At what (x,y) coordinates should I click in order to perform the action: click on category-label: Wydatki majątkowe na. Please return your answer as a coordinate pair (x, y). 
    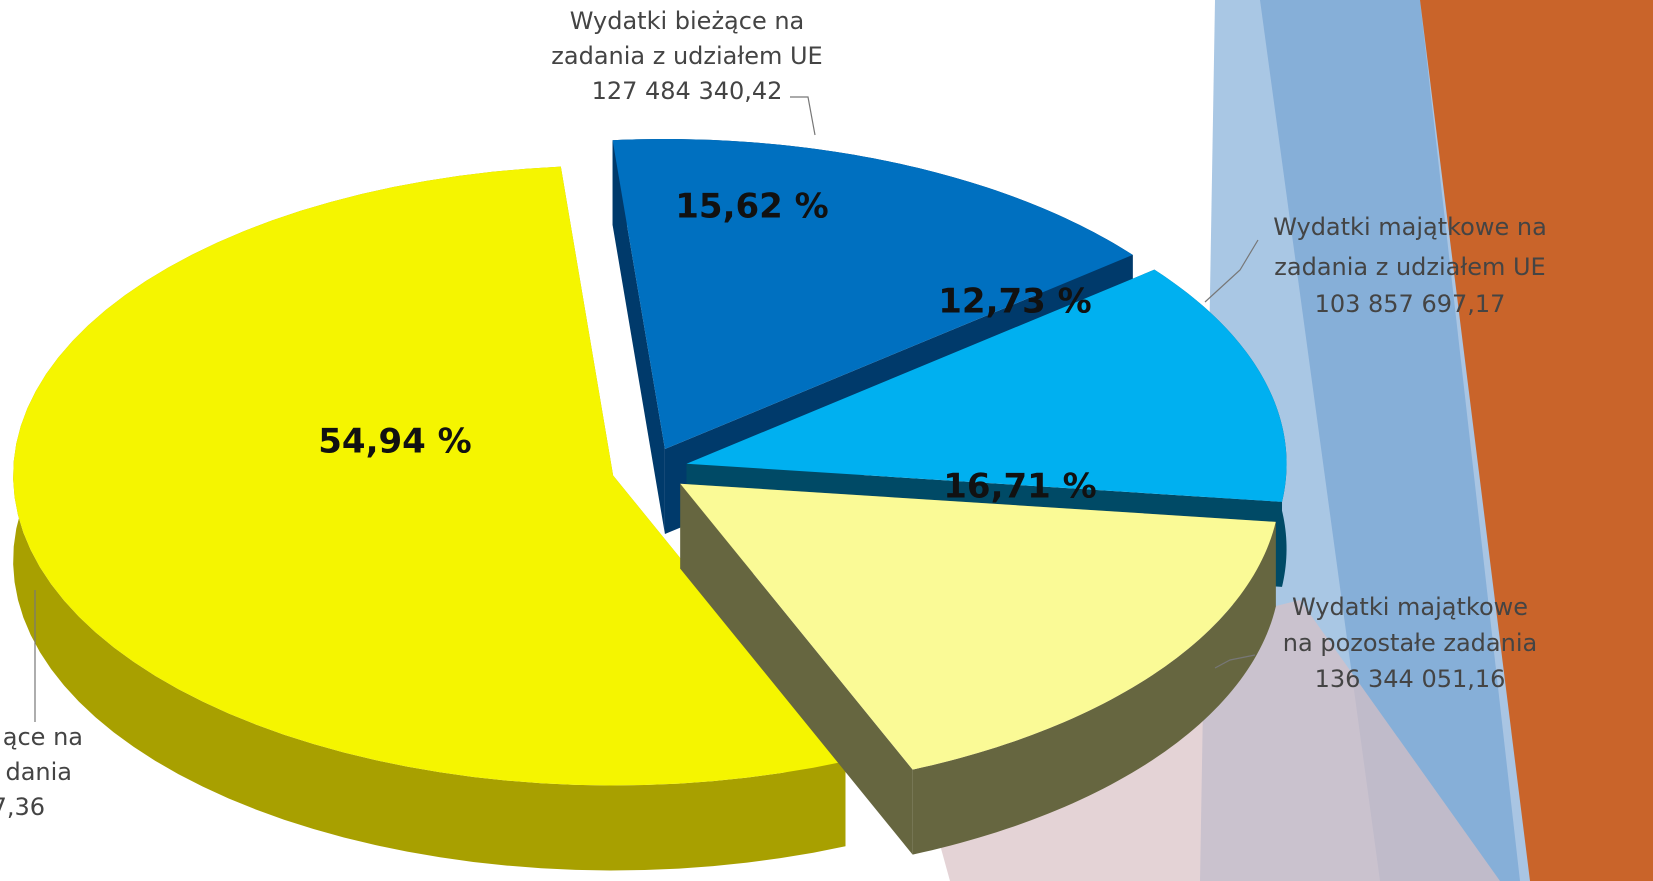
    Looking at the image, I should click on (1410, 227).